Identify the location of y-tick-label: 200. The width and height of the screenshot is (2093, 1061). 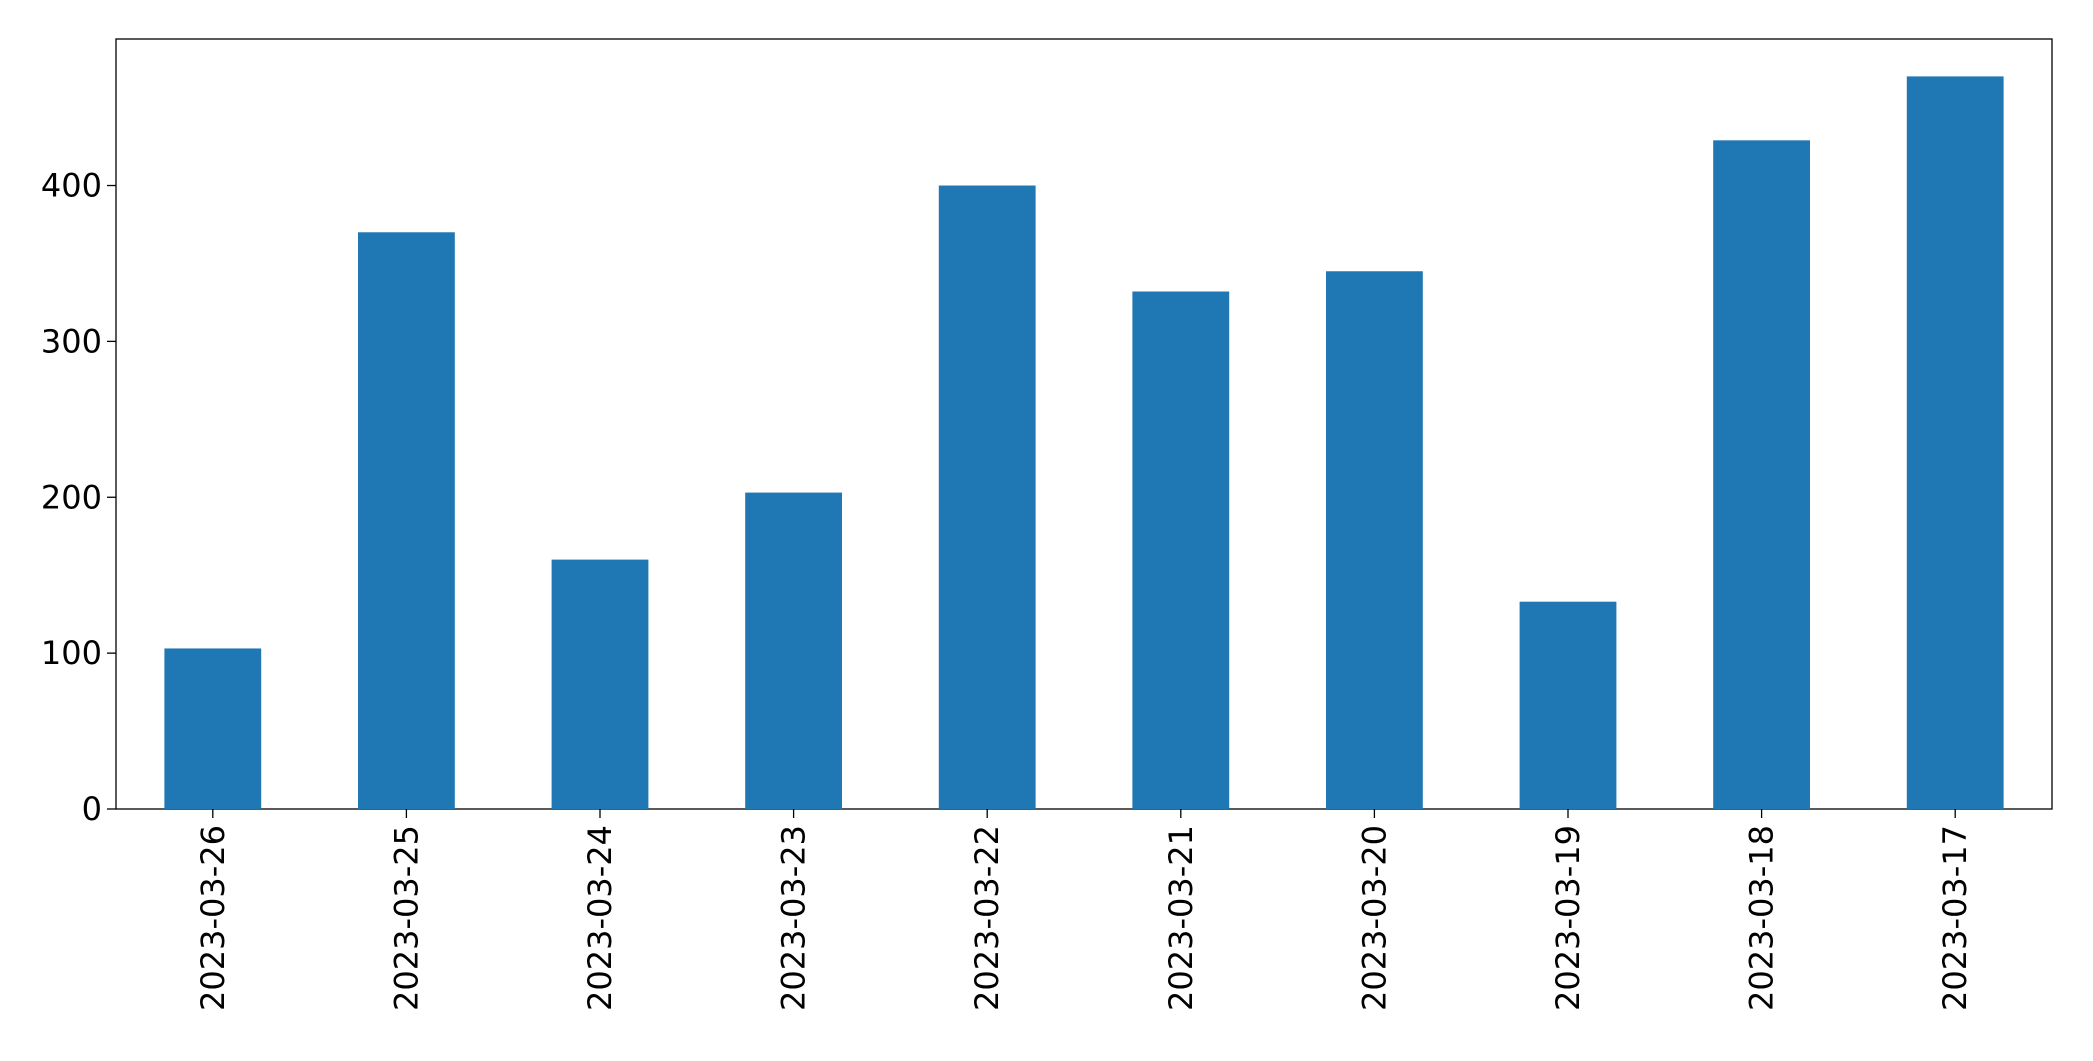
(71, 497).